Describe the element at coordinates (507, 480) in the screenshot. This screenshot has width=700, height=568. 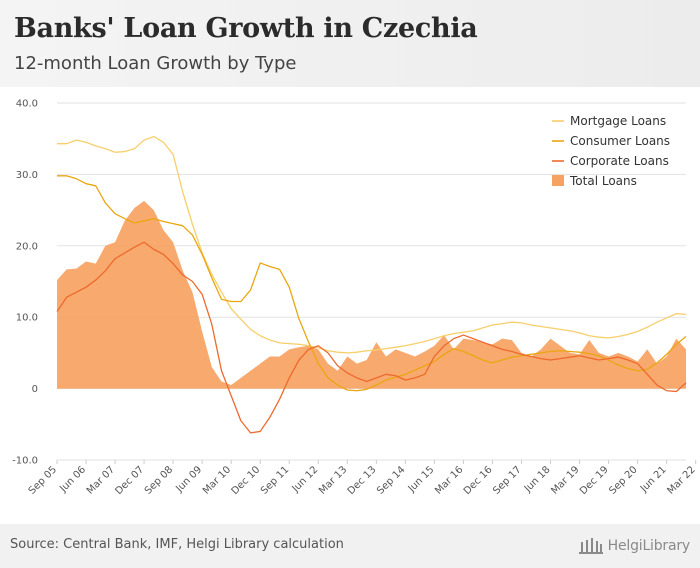
I see `x-tick-label: Sep 17` at that location.